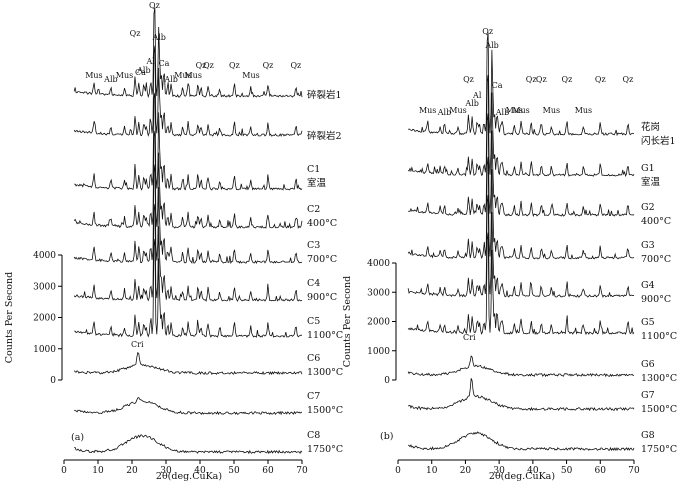  Describe the element at coordinates (324, 136) in the screenshot. I see `trace-label: 碎裂岩2` at that location.